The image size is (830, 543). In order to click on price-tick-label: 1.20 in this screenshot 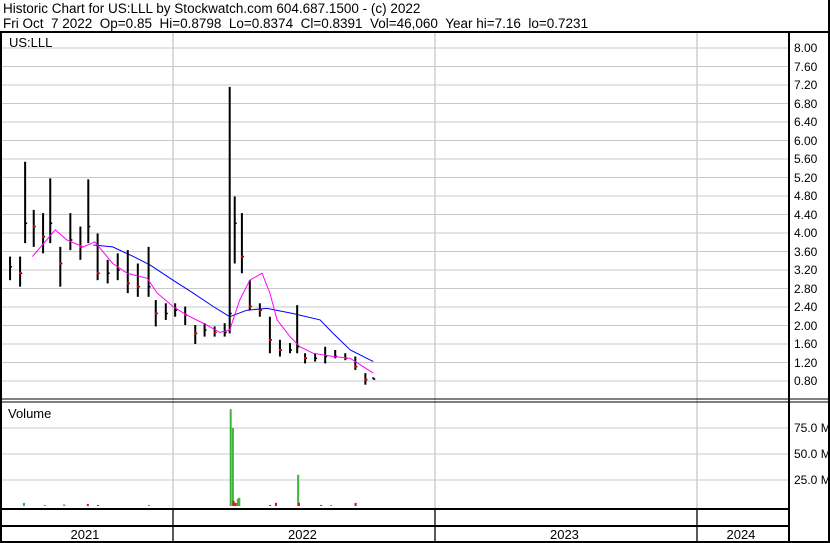, I will do `click(806, 362)`.